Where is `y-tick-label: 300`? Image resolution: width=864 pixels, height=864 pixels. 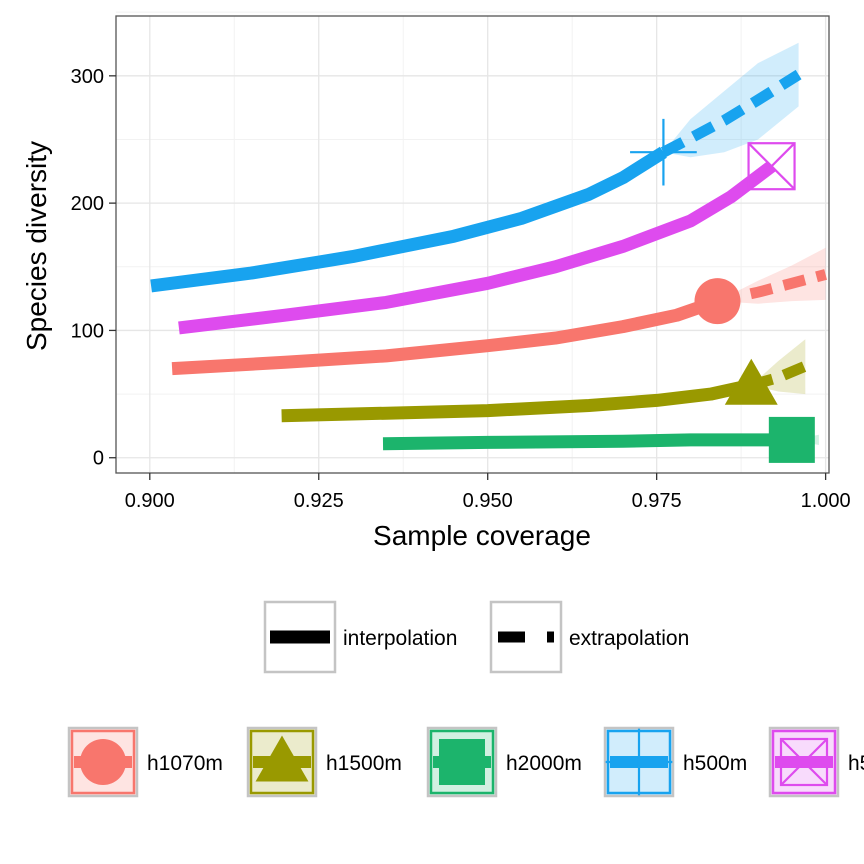
y-tick-label: 300 is located at coordinates (87, 77).